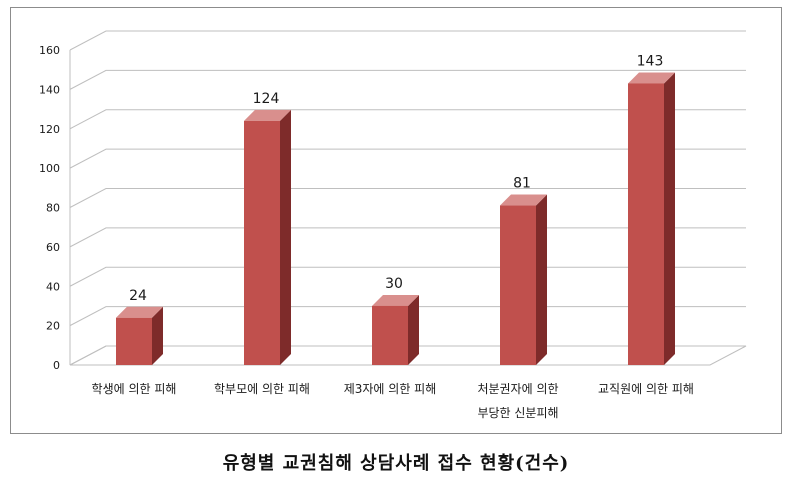 The width and height of the screenshot is (792, 482). Describe the element at coordinates (53, 326) in the screenshot. I see `y-tick-label: 20` at that location.